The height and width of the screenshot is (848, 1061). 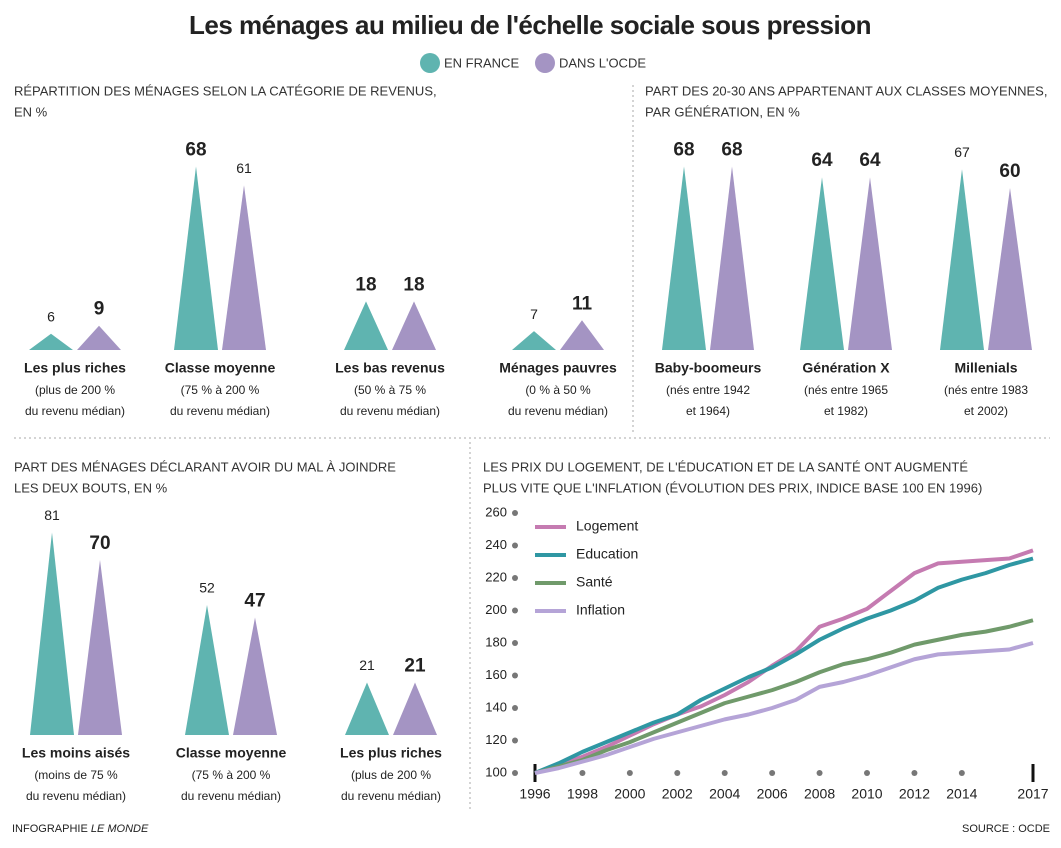 I want to click on value-label: 70, so click(x=99, y=543).